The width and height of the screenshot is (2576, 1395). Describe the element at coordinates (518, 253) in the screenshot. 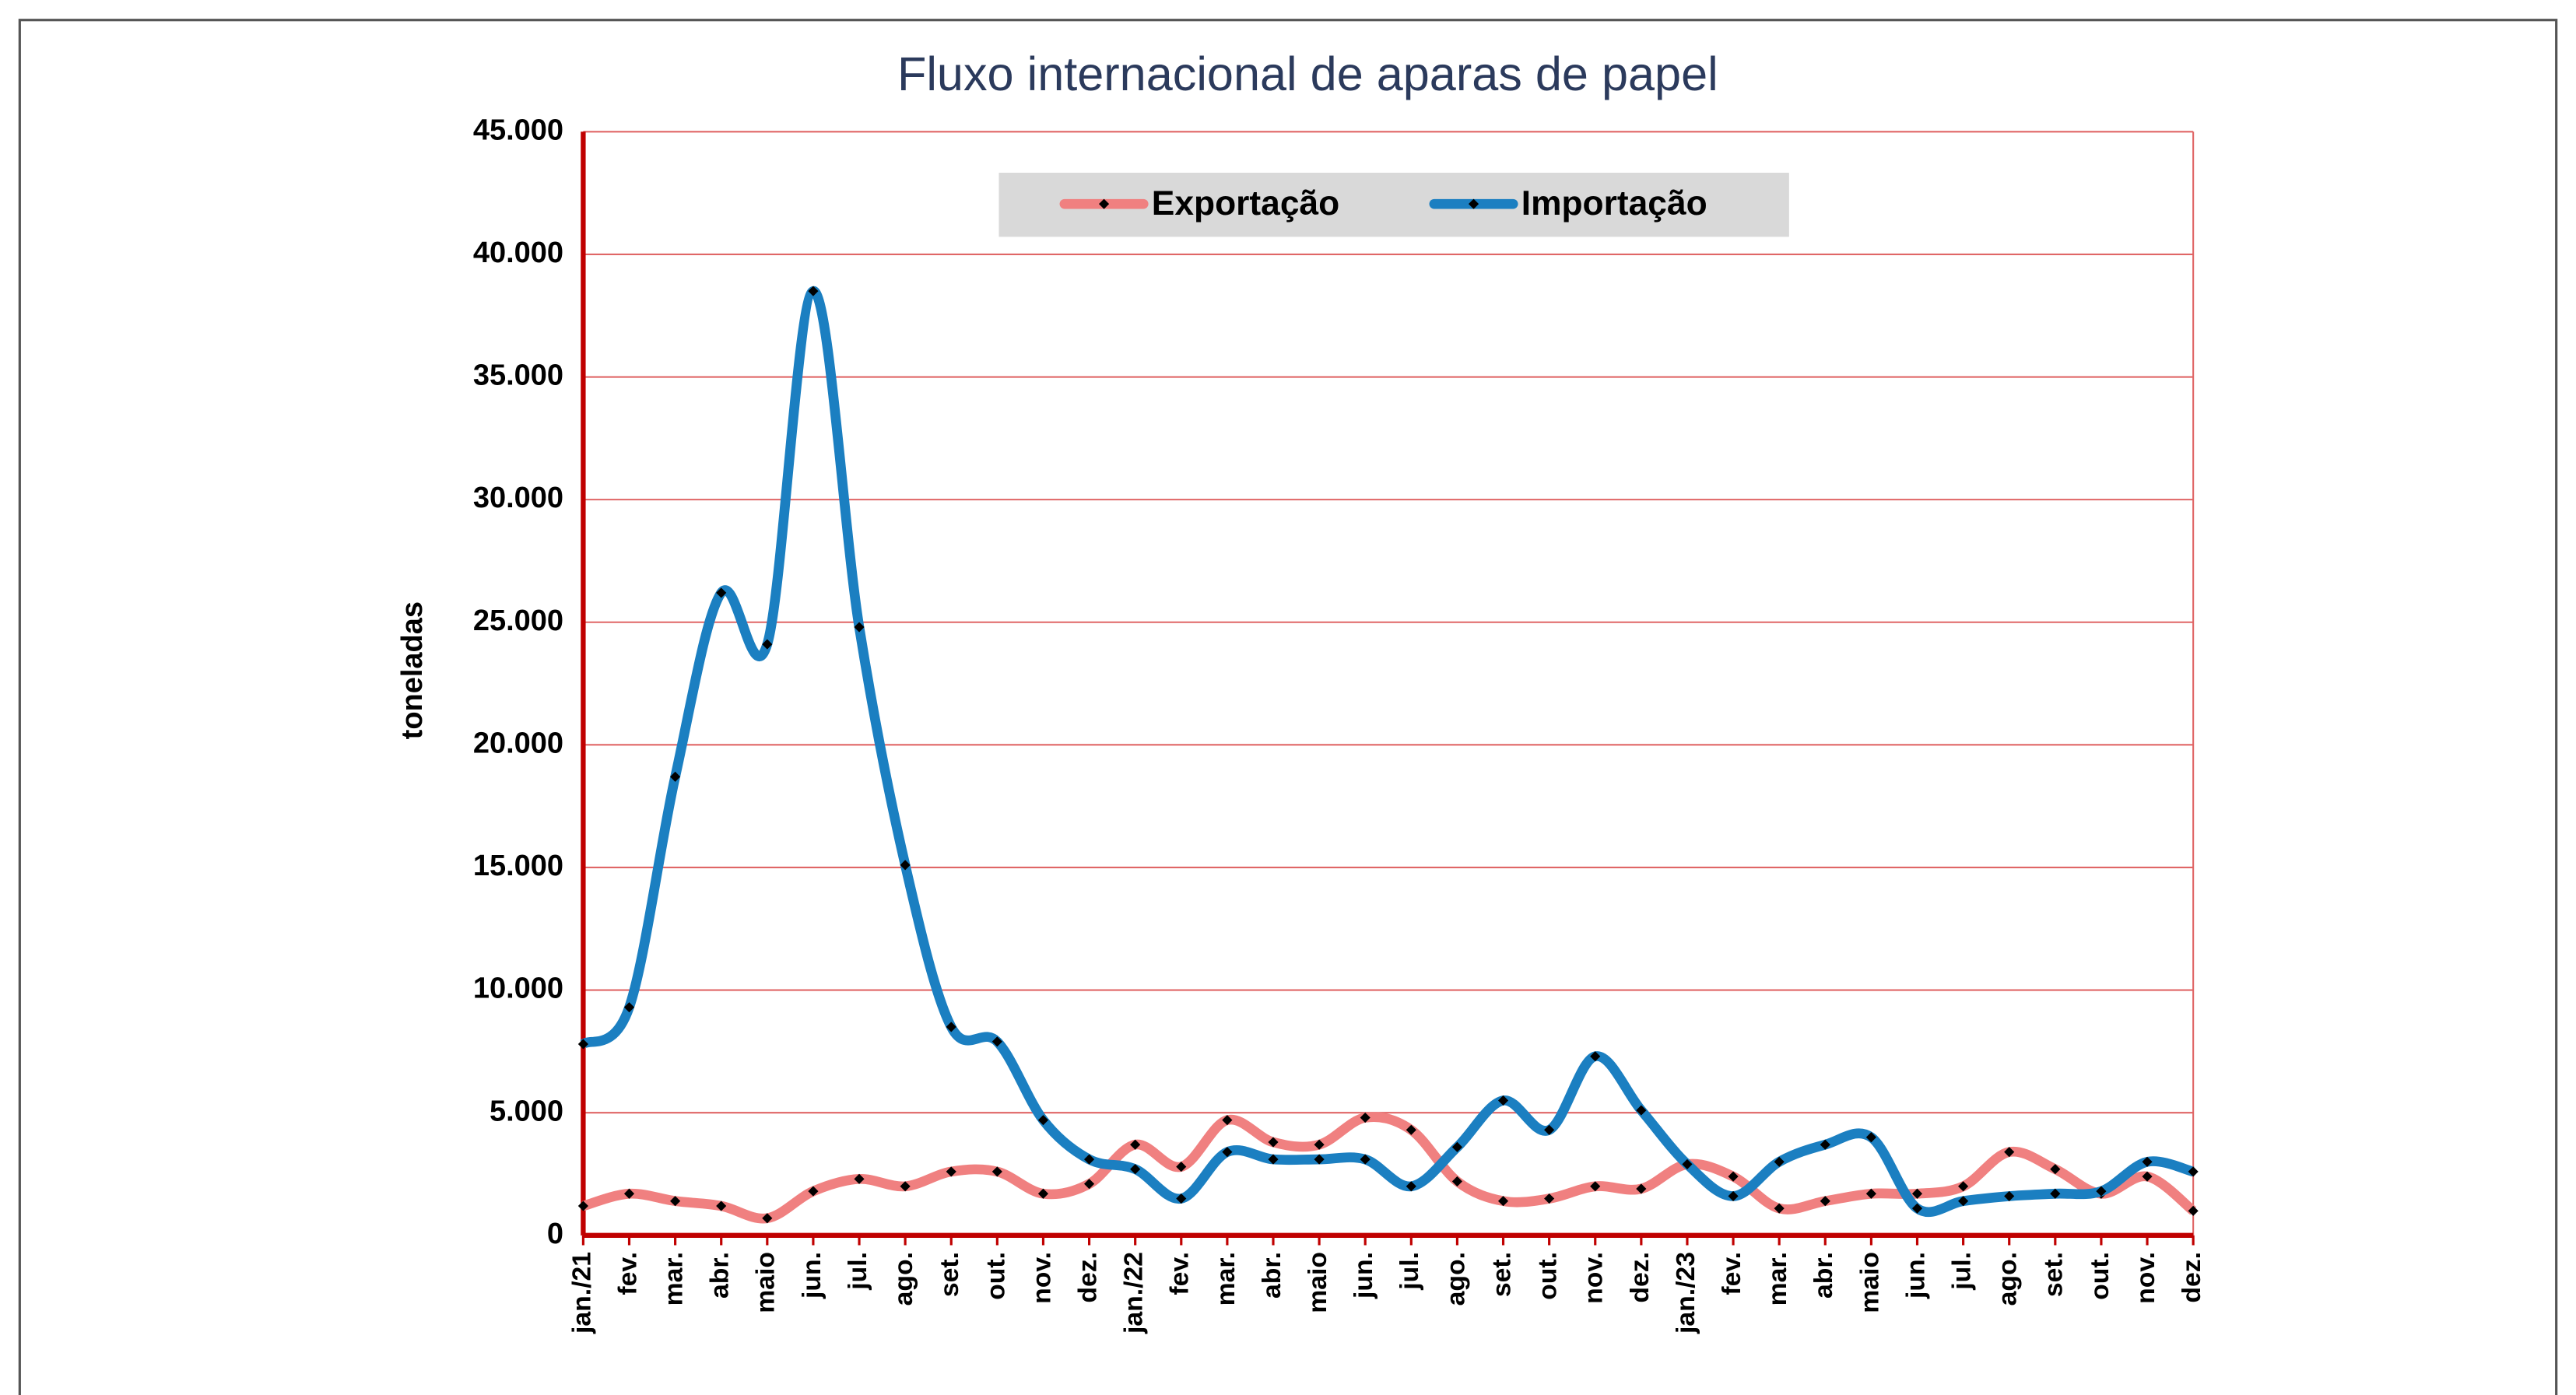

I see `y-tick-label: 40.000` at that location.